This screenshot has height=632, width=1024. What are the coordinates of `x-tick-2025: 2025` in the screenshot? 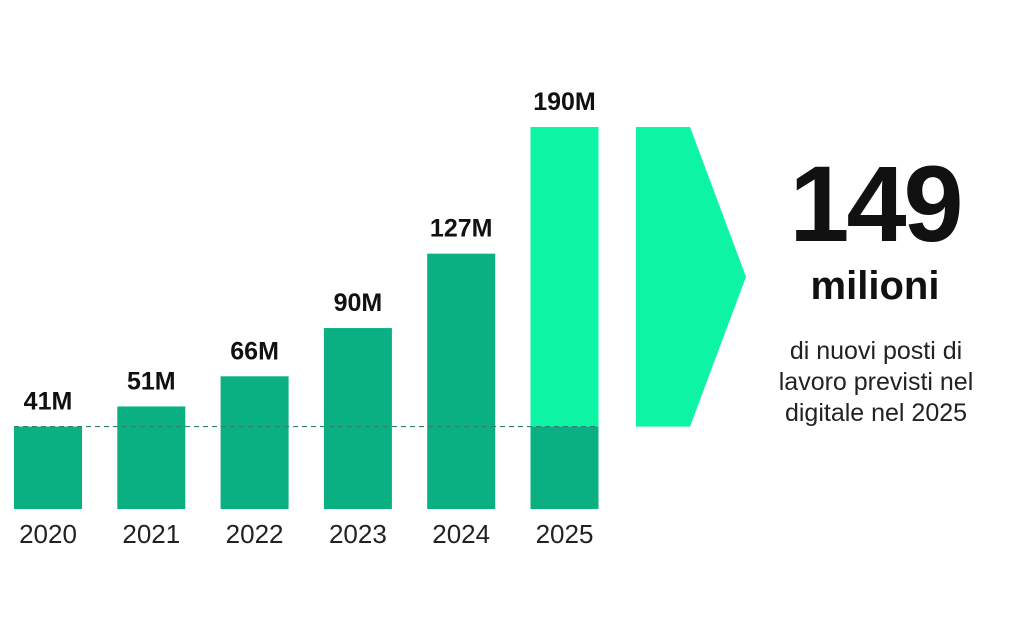 It's located at (565, 534).